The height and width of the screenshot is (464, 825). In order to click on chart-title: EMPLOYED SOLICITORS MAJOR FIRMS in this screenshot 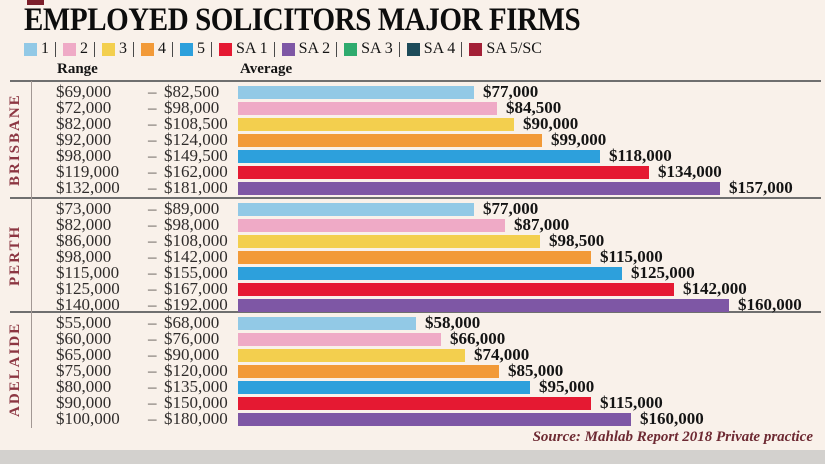, I will do `click(302, 20)`.